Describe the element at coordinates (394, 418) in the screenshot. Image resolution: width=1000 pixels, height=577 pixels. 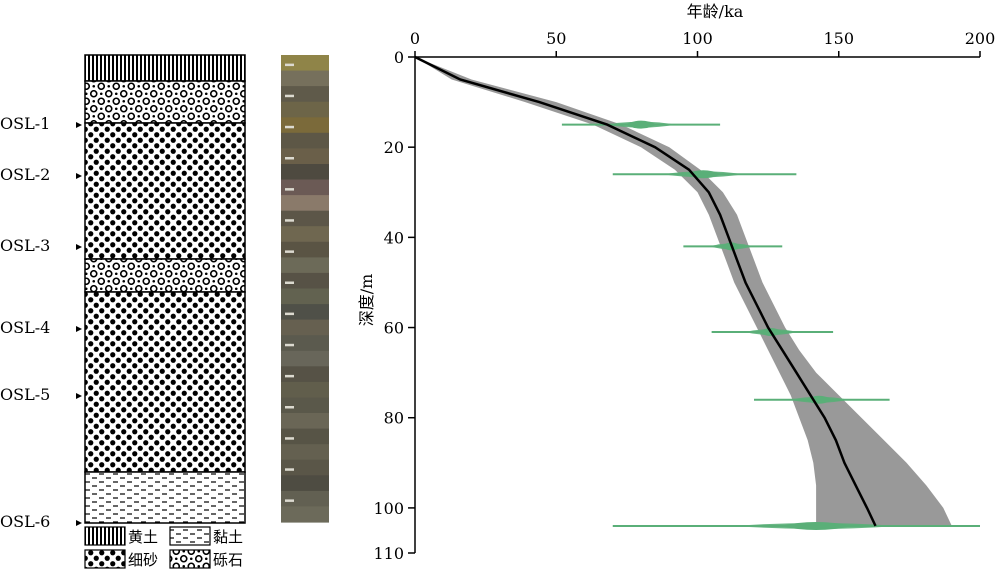
I see `y-tick-label: 80` at that location.